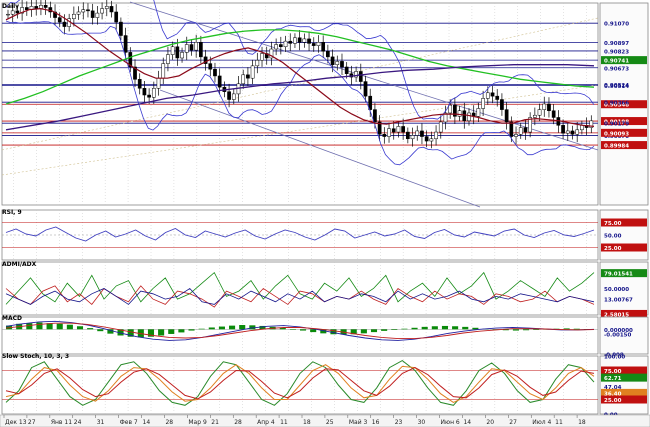 The width and height of the screenshot is (650, 427). What do you see at coordinates (616, 87) in the screenshot?
I see `axis-label: 0.90514` at bounding box center [616, 87].